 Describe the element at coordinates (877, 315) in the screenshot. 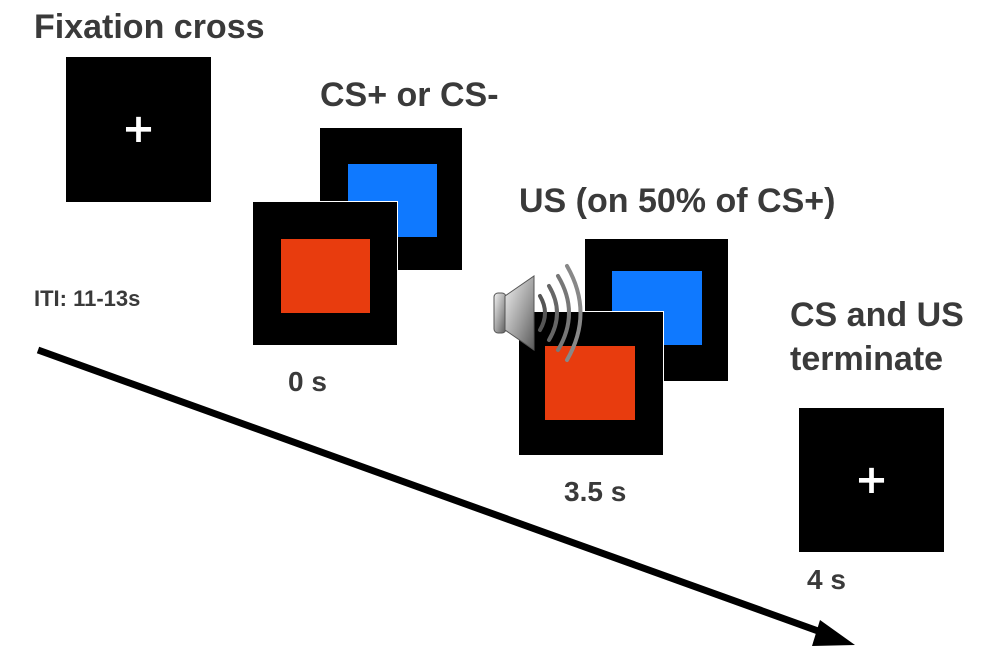

I see `terminate-title-line1: CS and US` at that location.